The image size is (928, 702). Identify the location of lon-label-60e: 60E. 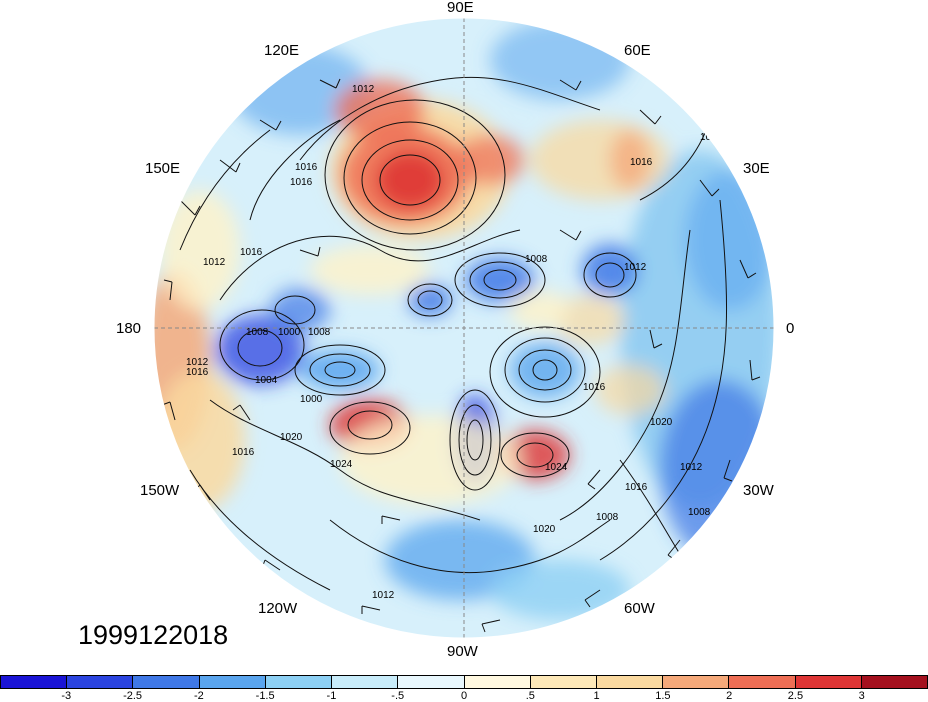
(637, 50).